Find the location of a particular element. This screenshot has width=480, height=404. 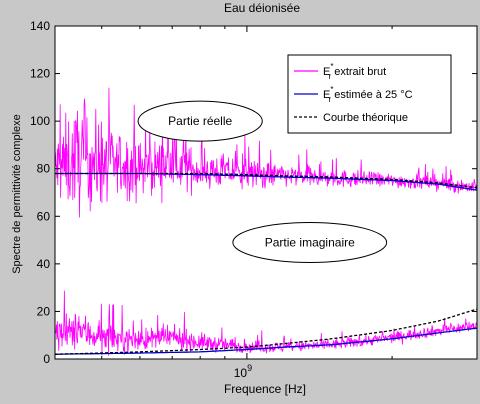

chart-title: Eau déionisée is located at coordinates (262, 8).